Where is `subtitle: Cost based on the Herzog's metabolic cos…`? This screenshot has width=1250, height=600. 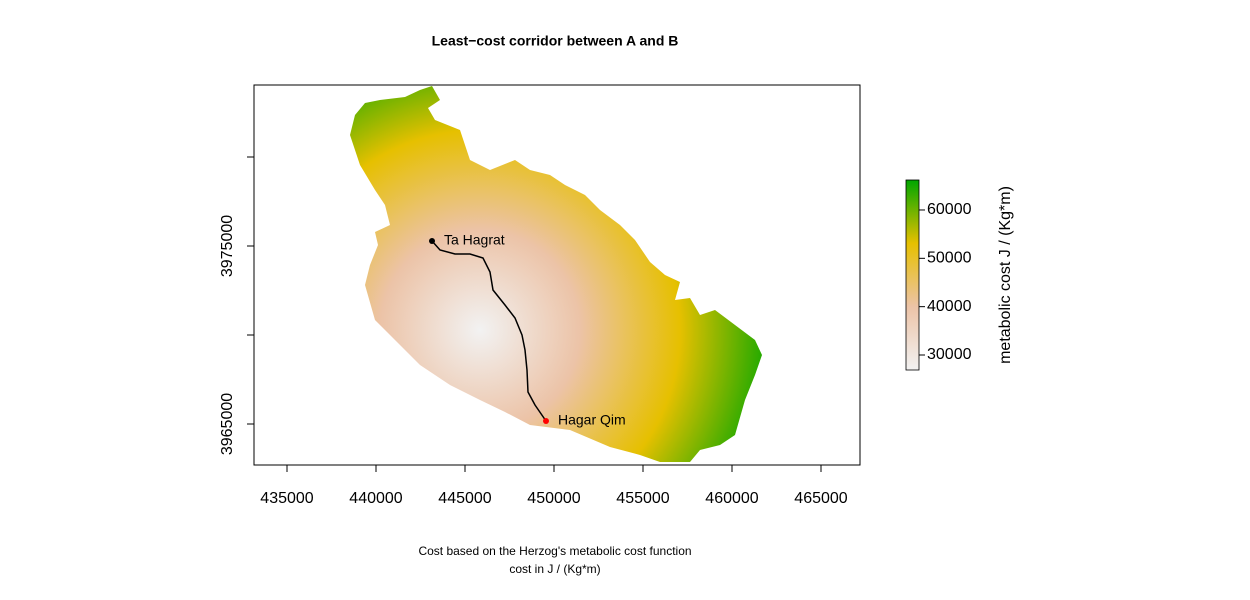
subtitle: Cost based on the Herzog's metabolic cos… is located at coordinates (554, 551).